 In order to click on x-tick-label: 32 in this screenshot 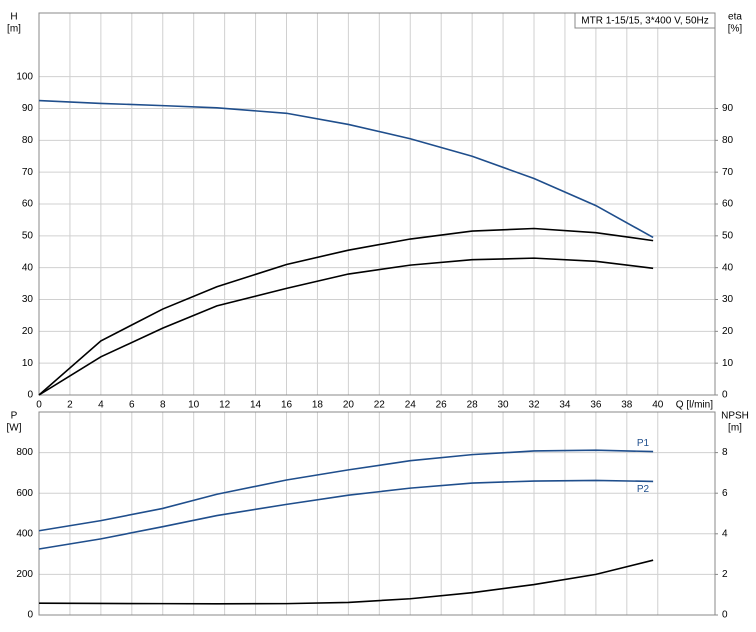, I will do `click(534, 405)`.